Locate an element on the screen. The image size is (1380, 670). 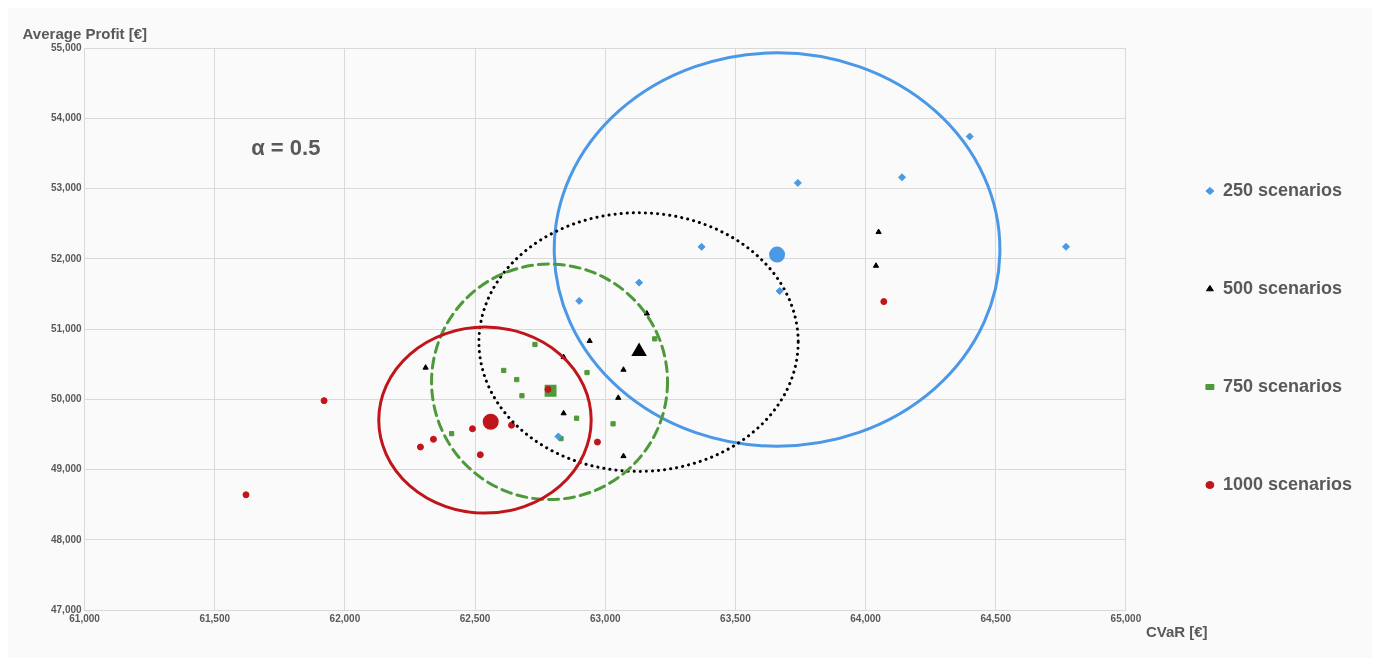
y-tick-label: 49,000 is located at coordinates (66, 469).